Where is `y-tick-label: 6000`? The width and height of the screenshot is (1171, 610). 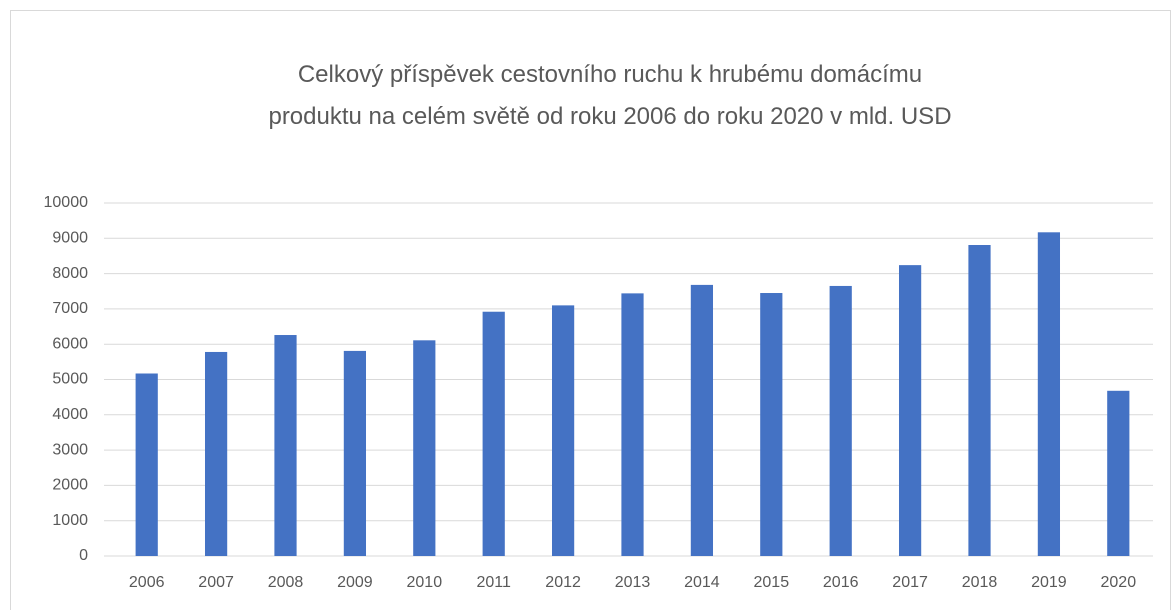
y-tick-label: 6000 is located at coordinates (70, 343).